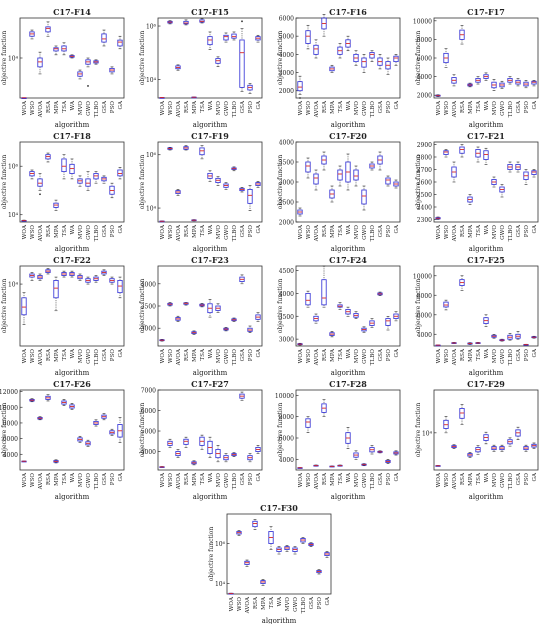  What do you see at coordinates (424, 208) in the screenshot?
I see `y-tick-label: 2400` at bounding box center [424, 208].